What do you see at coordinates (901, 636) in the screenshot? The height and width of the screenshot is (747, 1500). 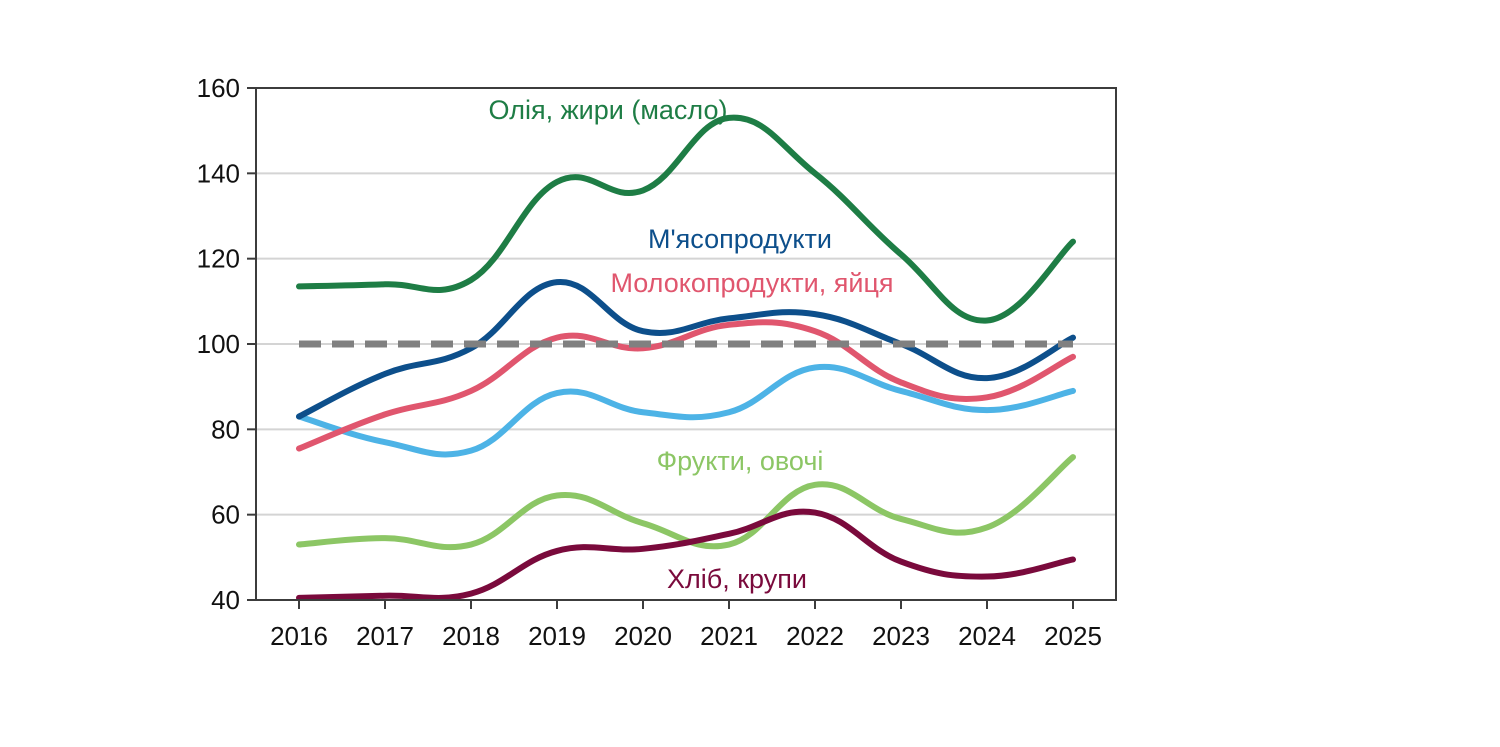 I see `x-tick-label: 2023` at bounding box center [901, 636].